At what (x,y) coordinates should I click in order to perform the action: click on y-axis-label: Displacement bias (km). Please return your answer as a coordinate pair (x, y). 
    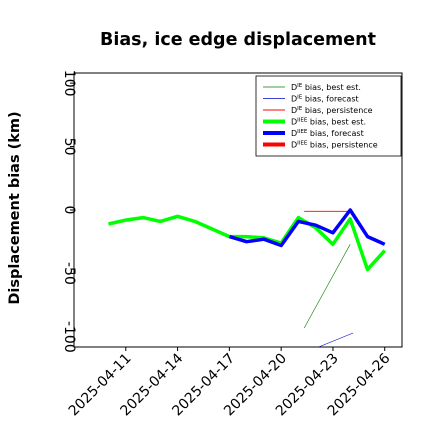
    Looking at the image, I should click on (15, 207).